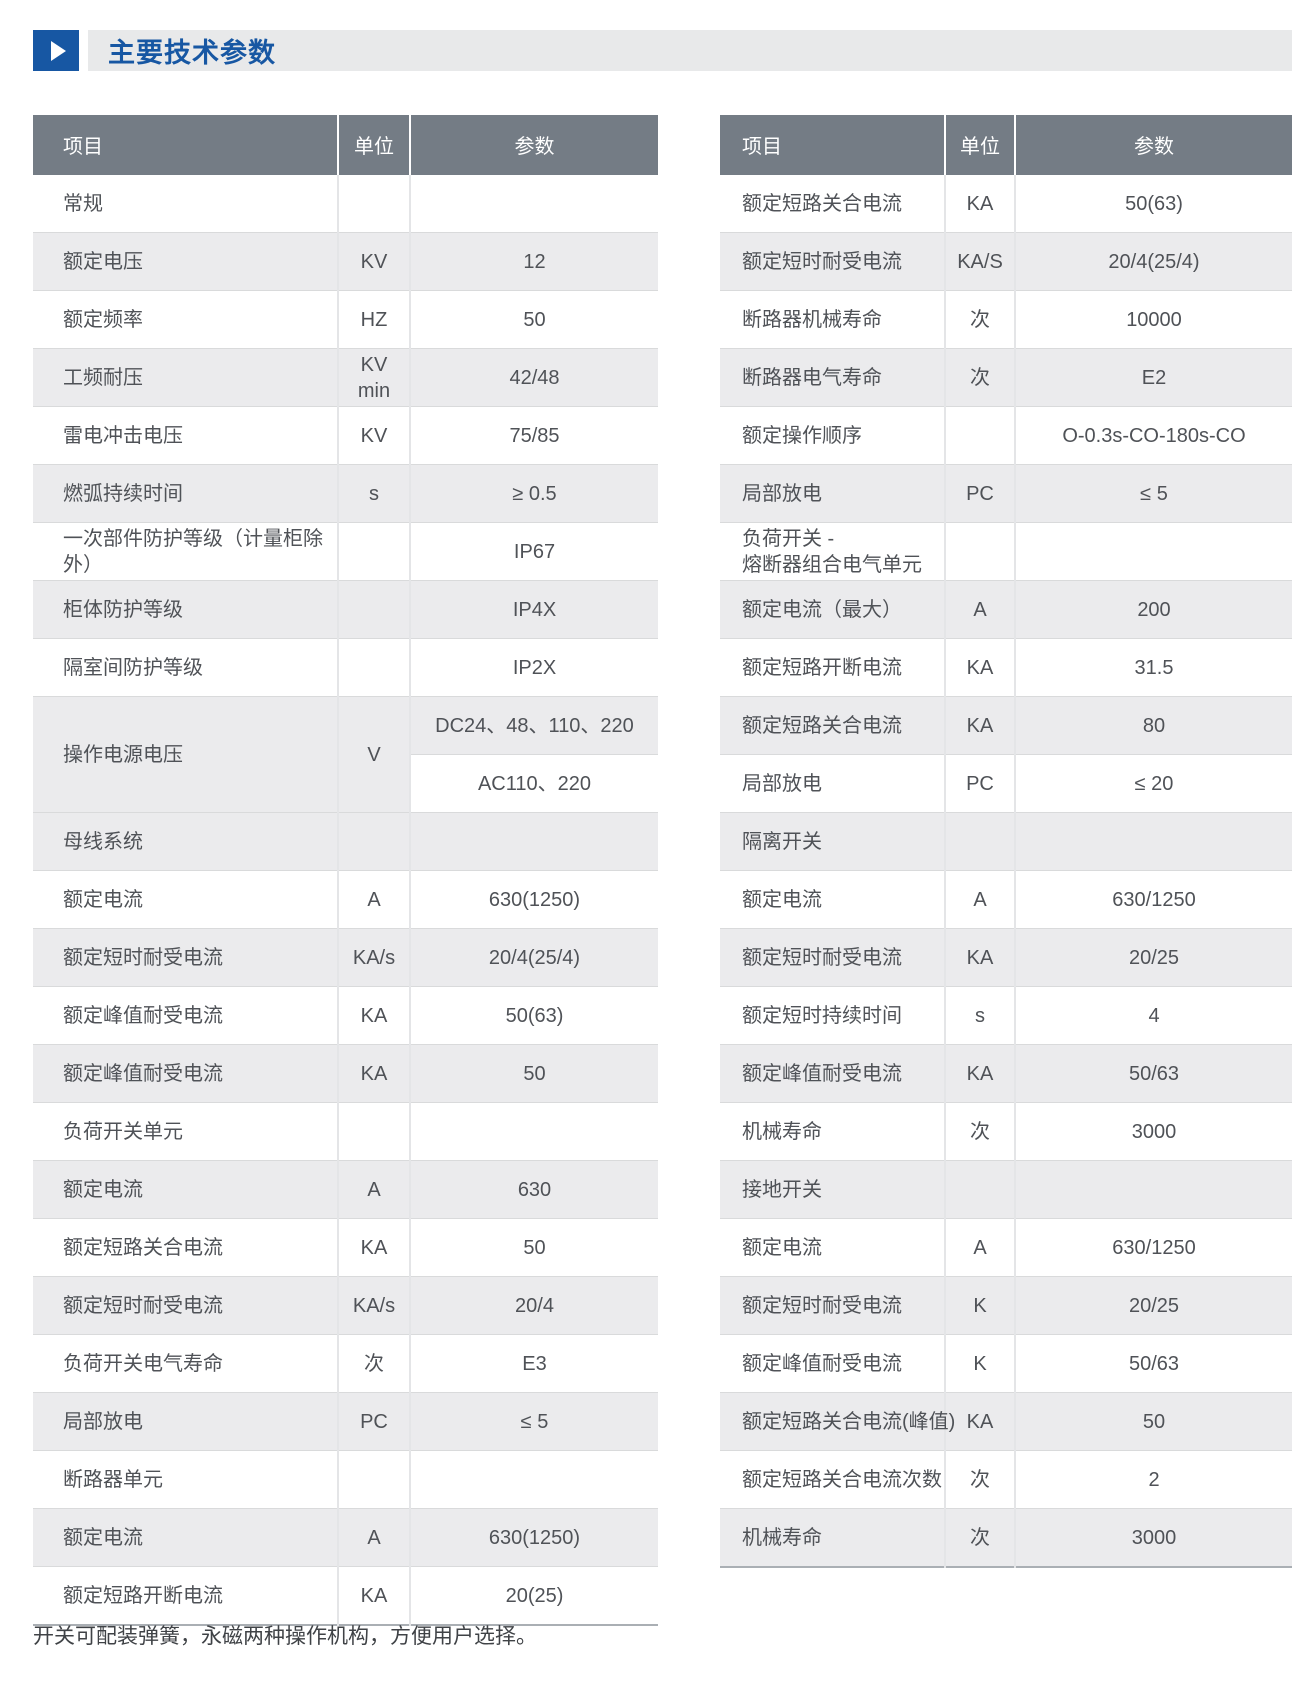 The height and width of the screenshot is (1688, 1312). I want to click on table-row: 额定短时耐受电流 K 20/25, so click(1006, 1305).